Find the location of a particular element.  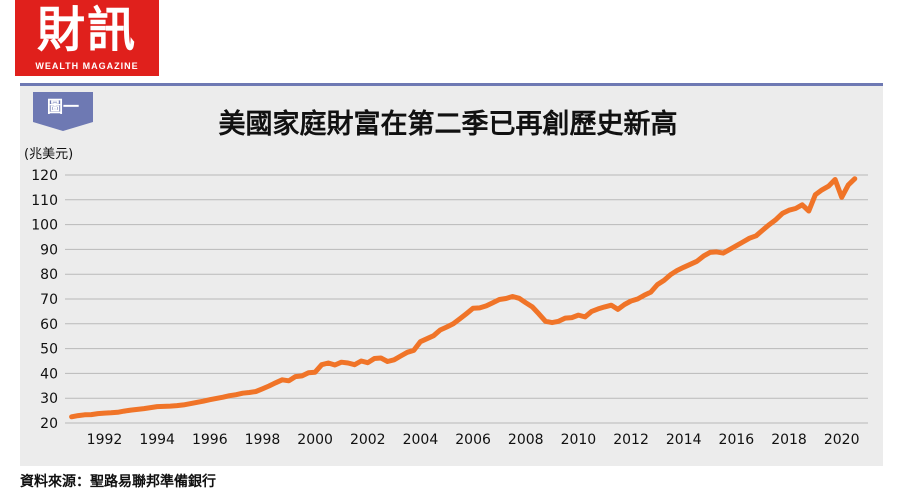

panel-top-border is located at coordinates (451, 84).